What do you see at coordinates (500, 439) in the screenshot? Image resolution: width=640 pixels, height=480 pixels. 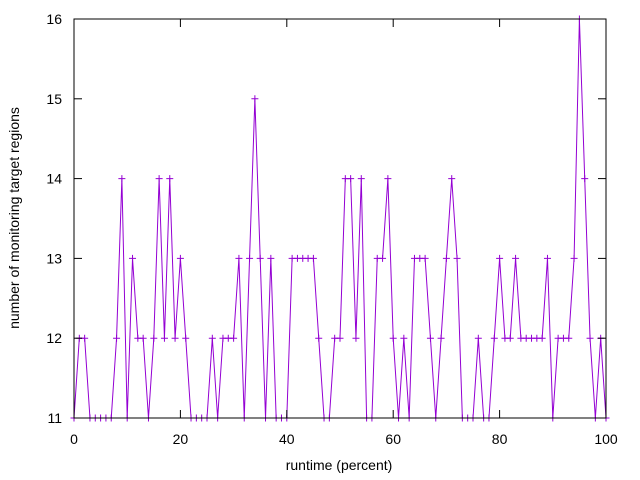 I see `x-tick-label: 80` at bounding box center [500, 439].